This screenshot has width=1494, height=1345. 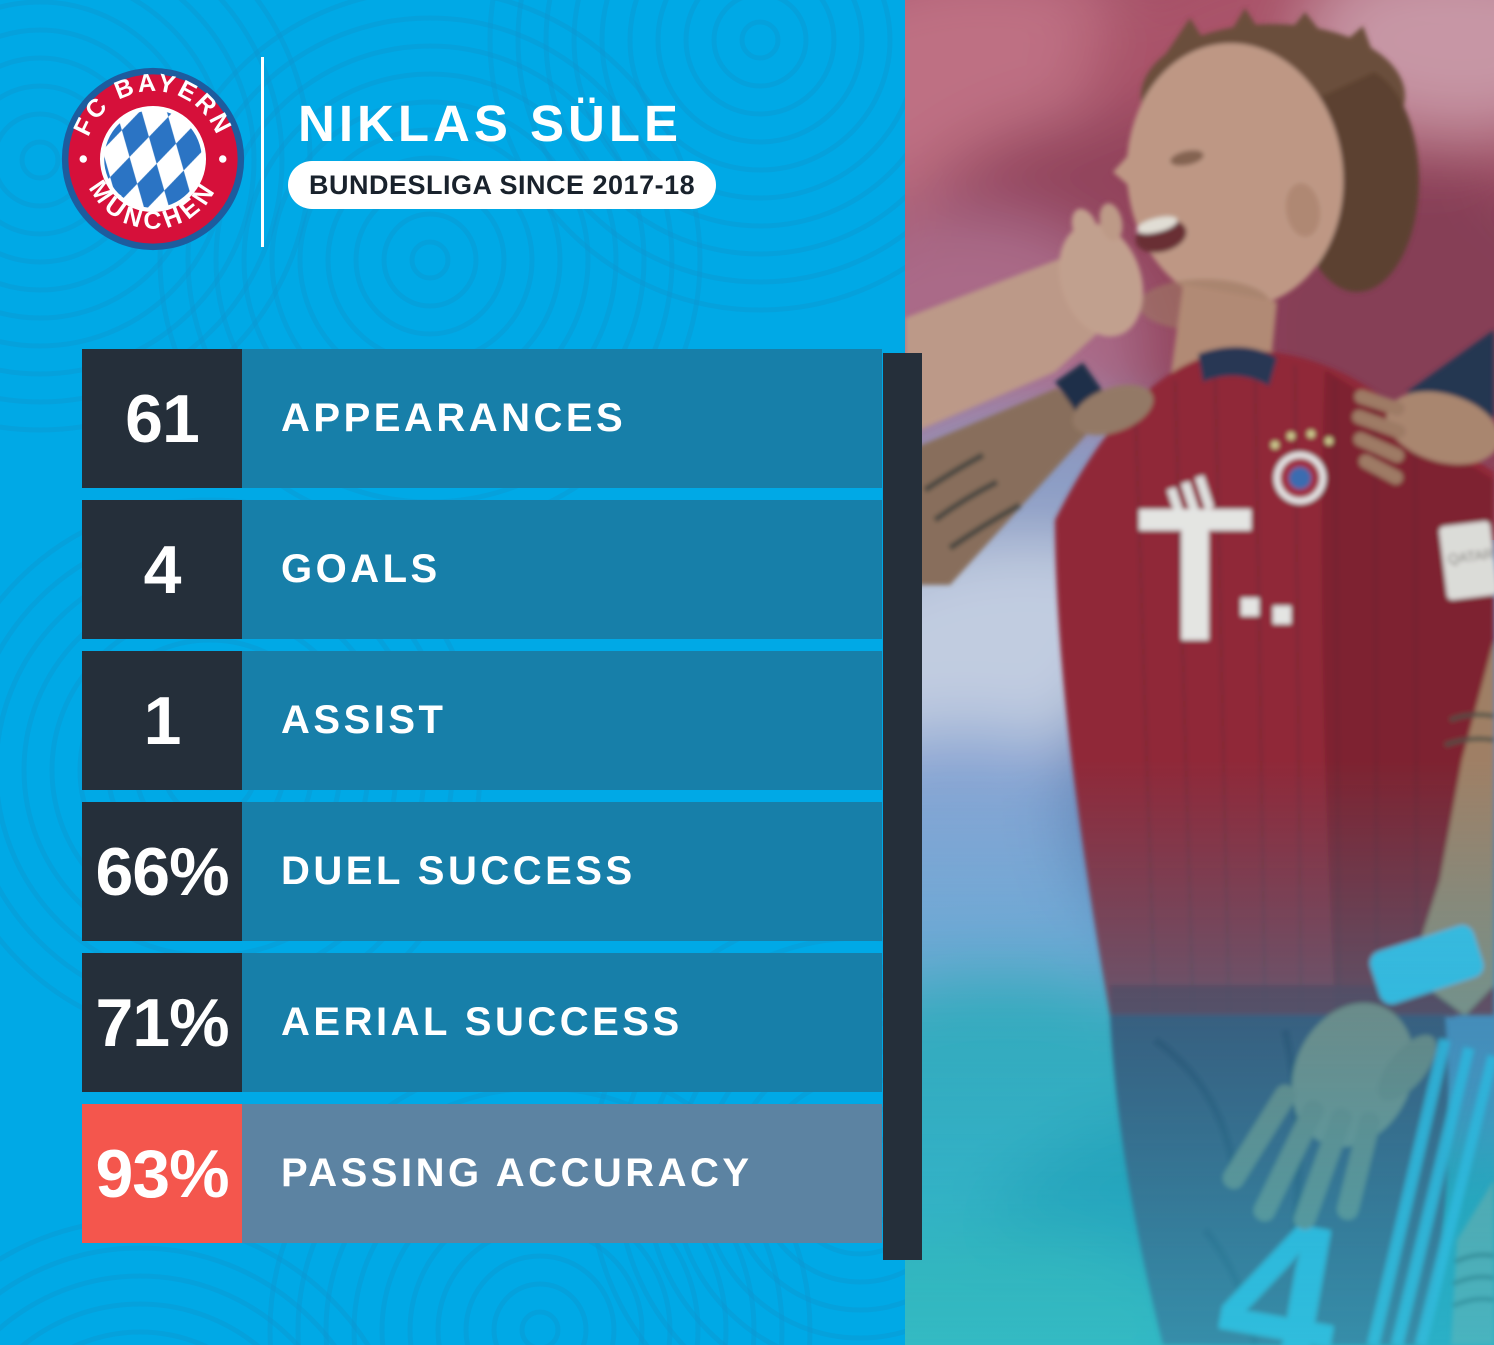 I want to click on stat-value: 71%, so click(x=162, y=1022).